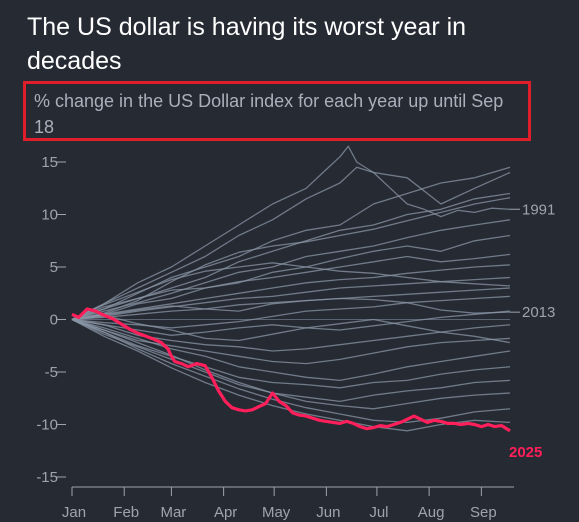 The height and width of the screenshot is (522, 579). Describe the element at coordinates (378, 512) in the screenshot. I see `x-tick-label: Jul` at that location.